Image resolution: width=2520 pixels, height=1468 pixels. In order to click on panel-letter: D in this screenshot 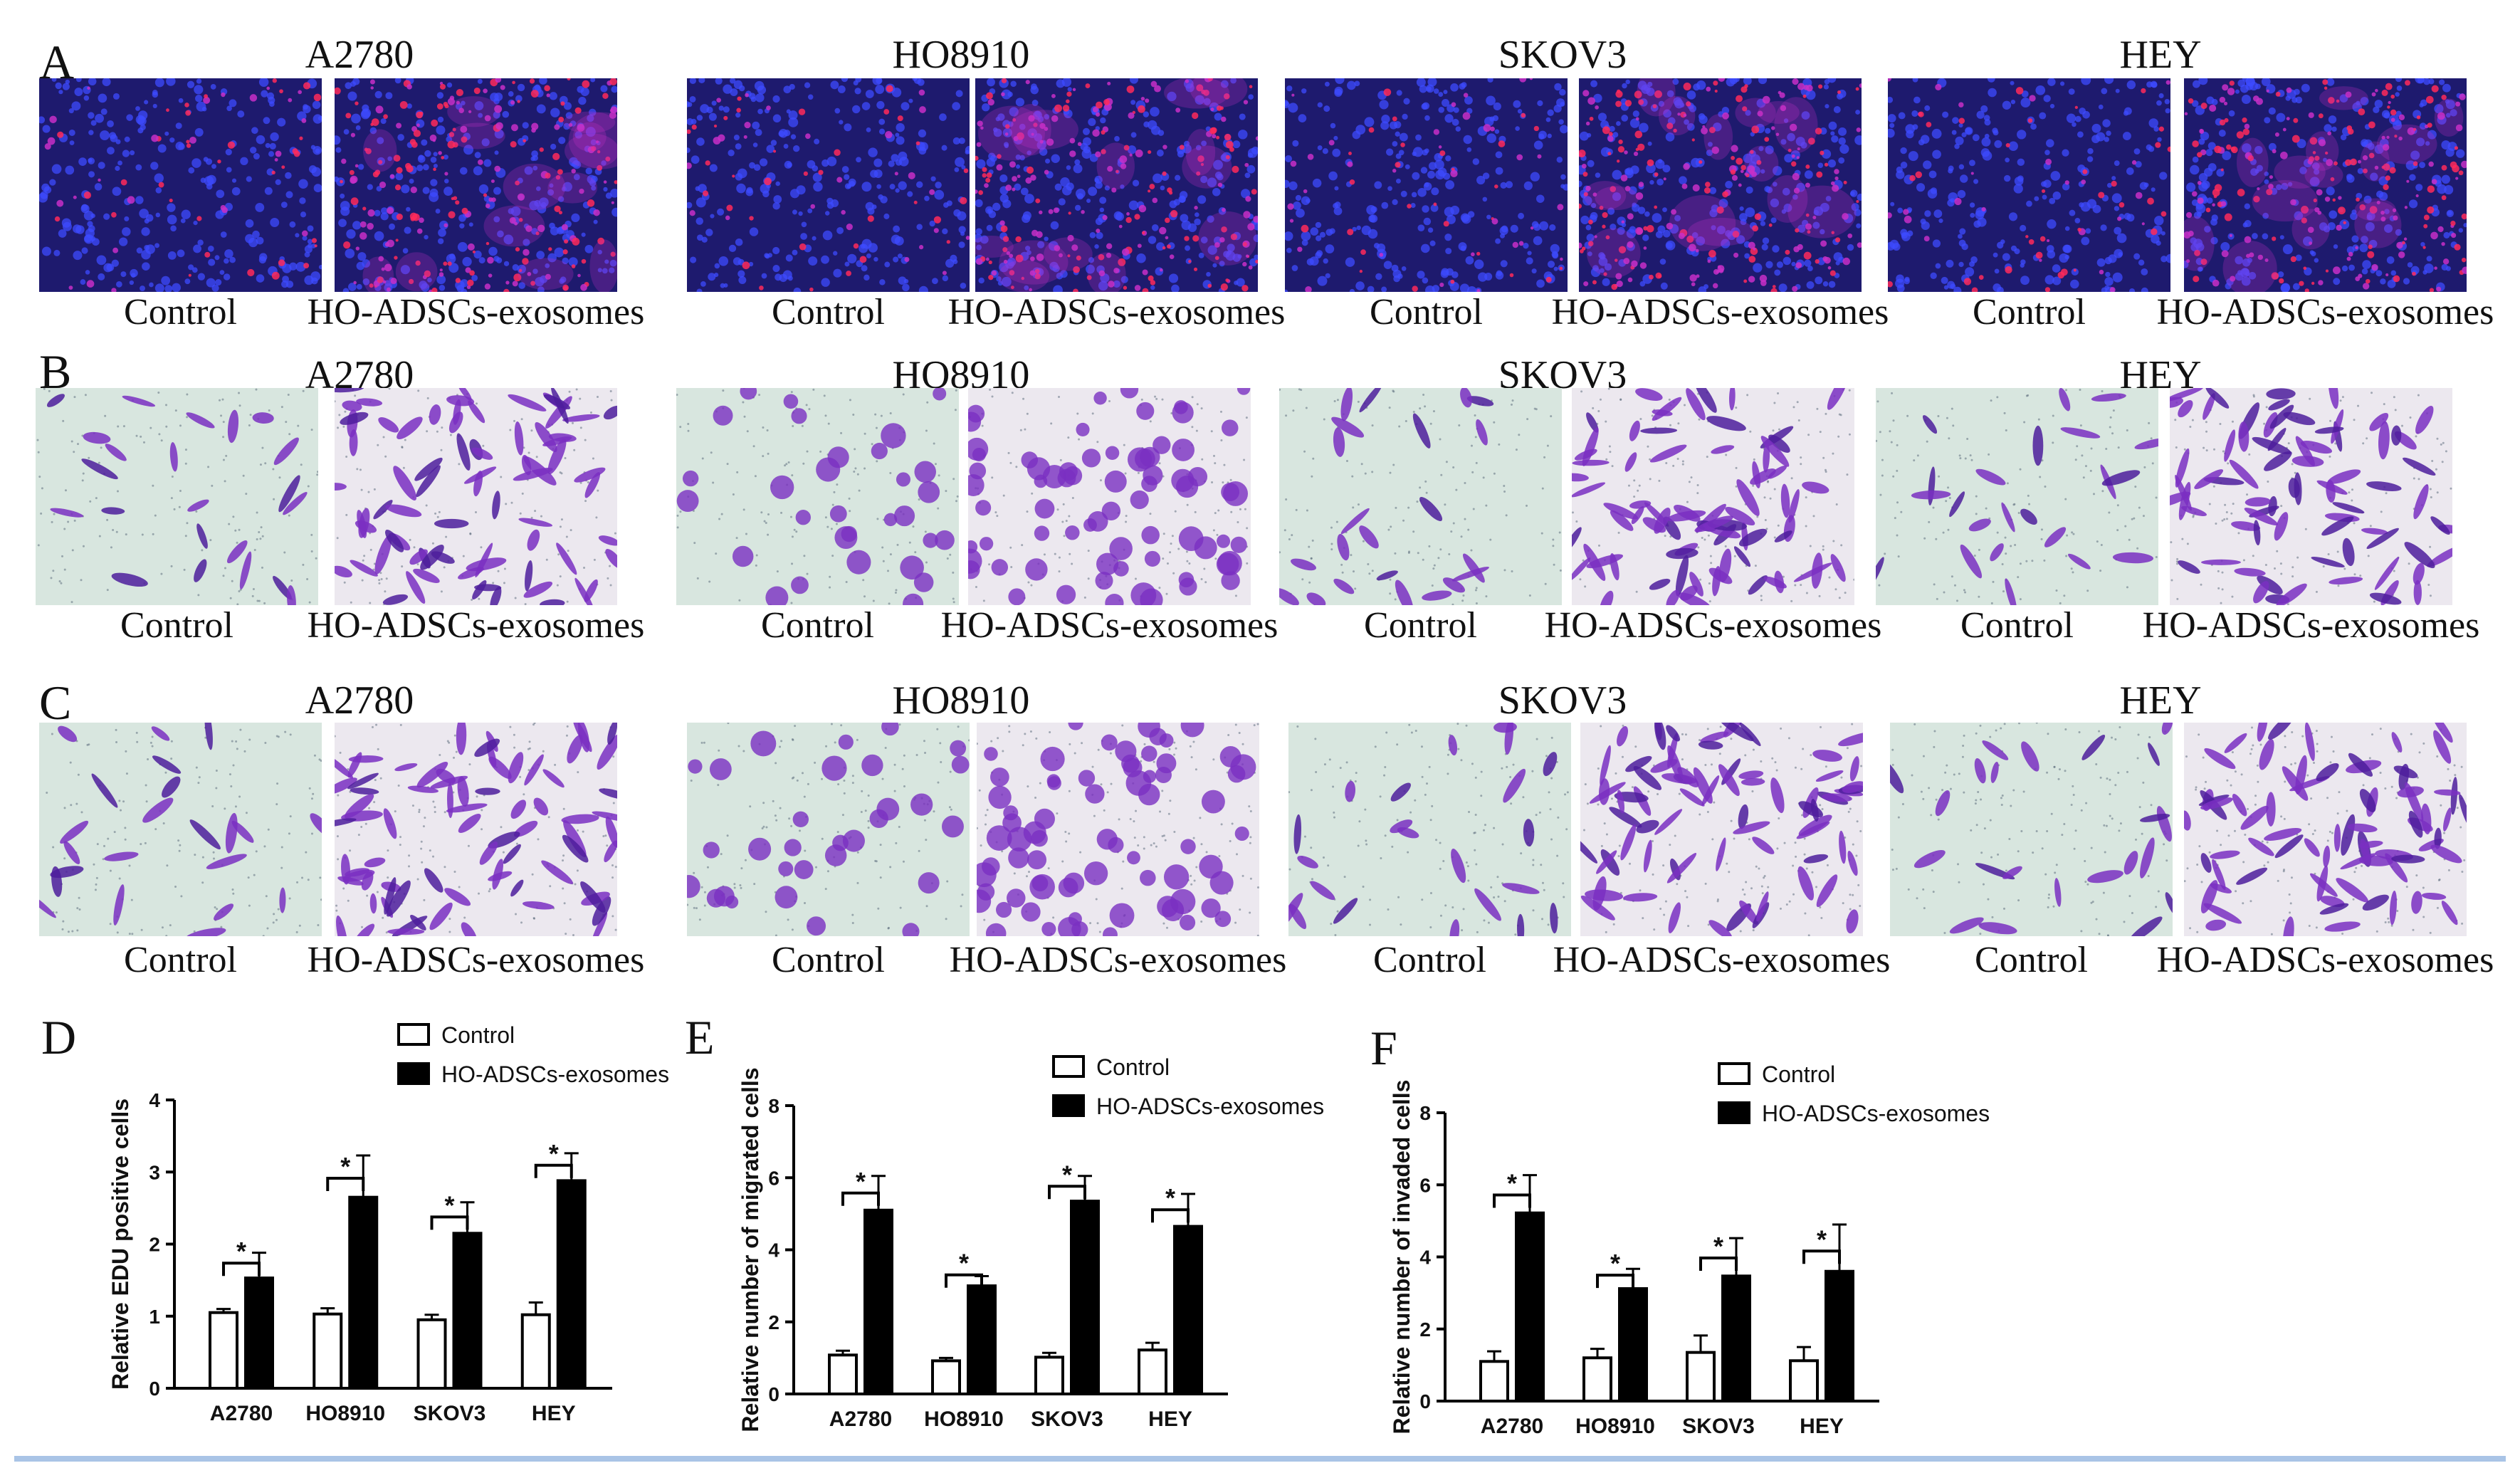, I will do `click(58, 1037)`.